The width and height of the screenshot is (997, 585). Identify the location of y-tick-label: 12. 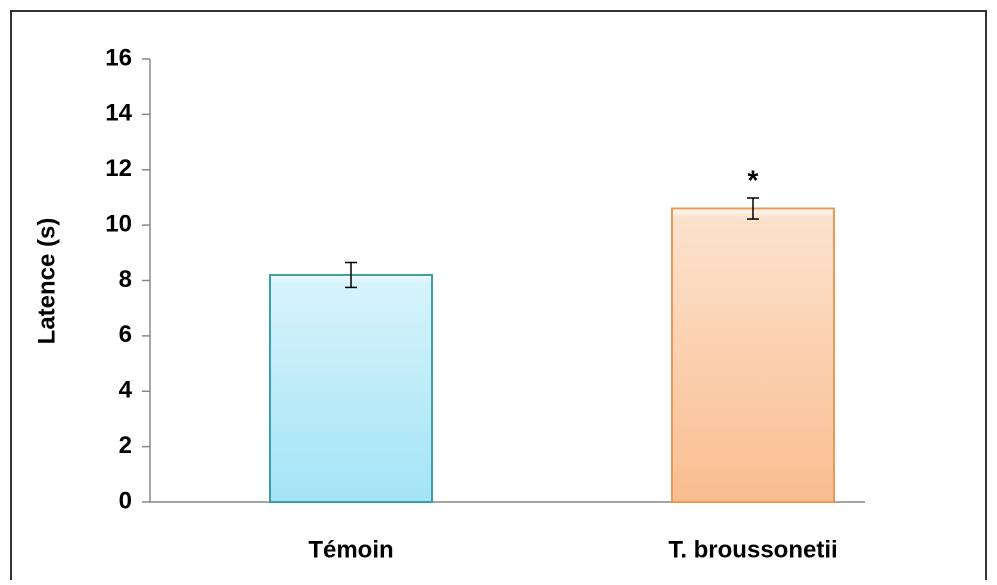
(118, 168).